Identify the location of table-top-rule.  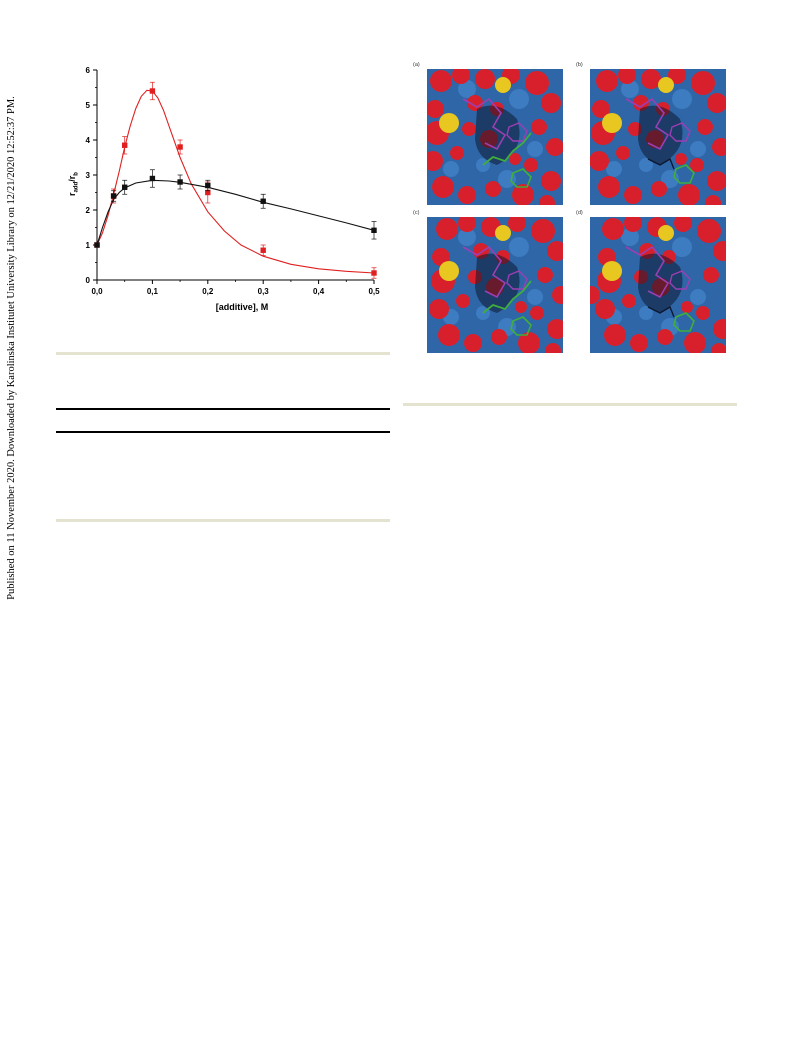
(223, 409).